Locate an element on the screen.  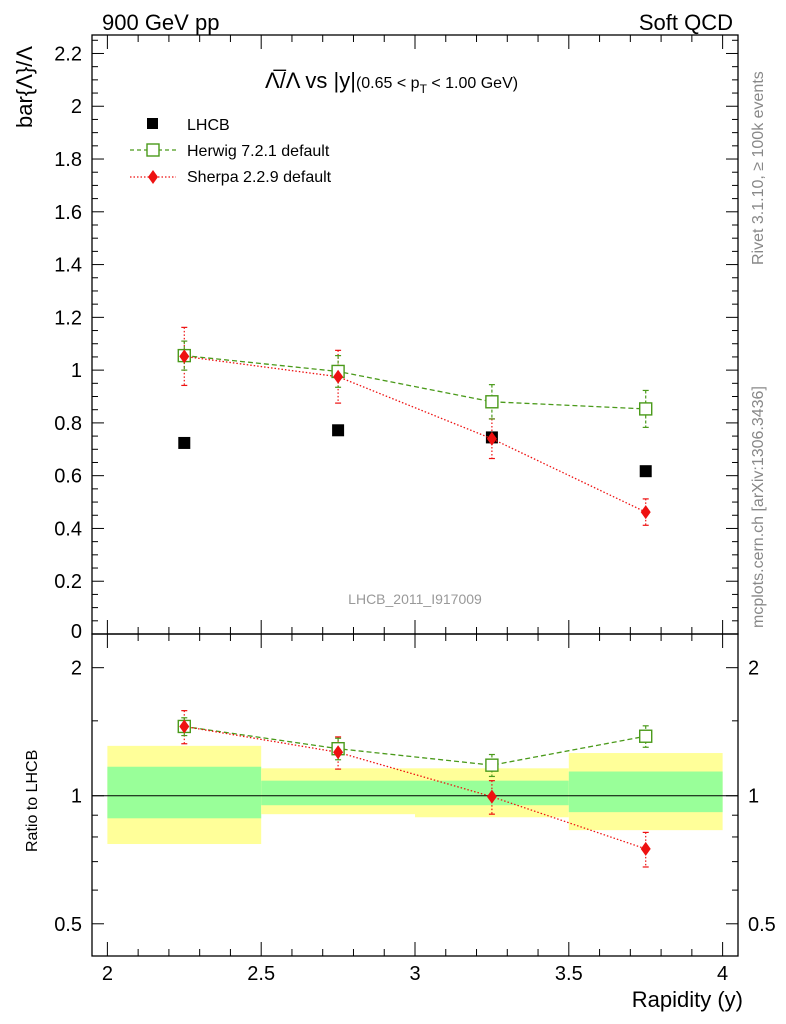
x-tick-label: 2.5 is located at coordinates (261, 974).